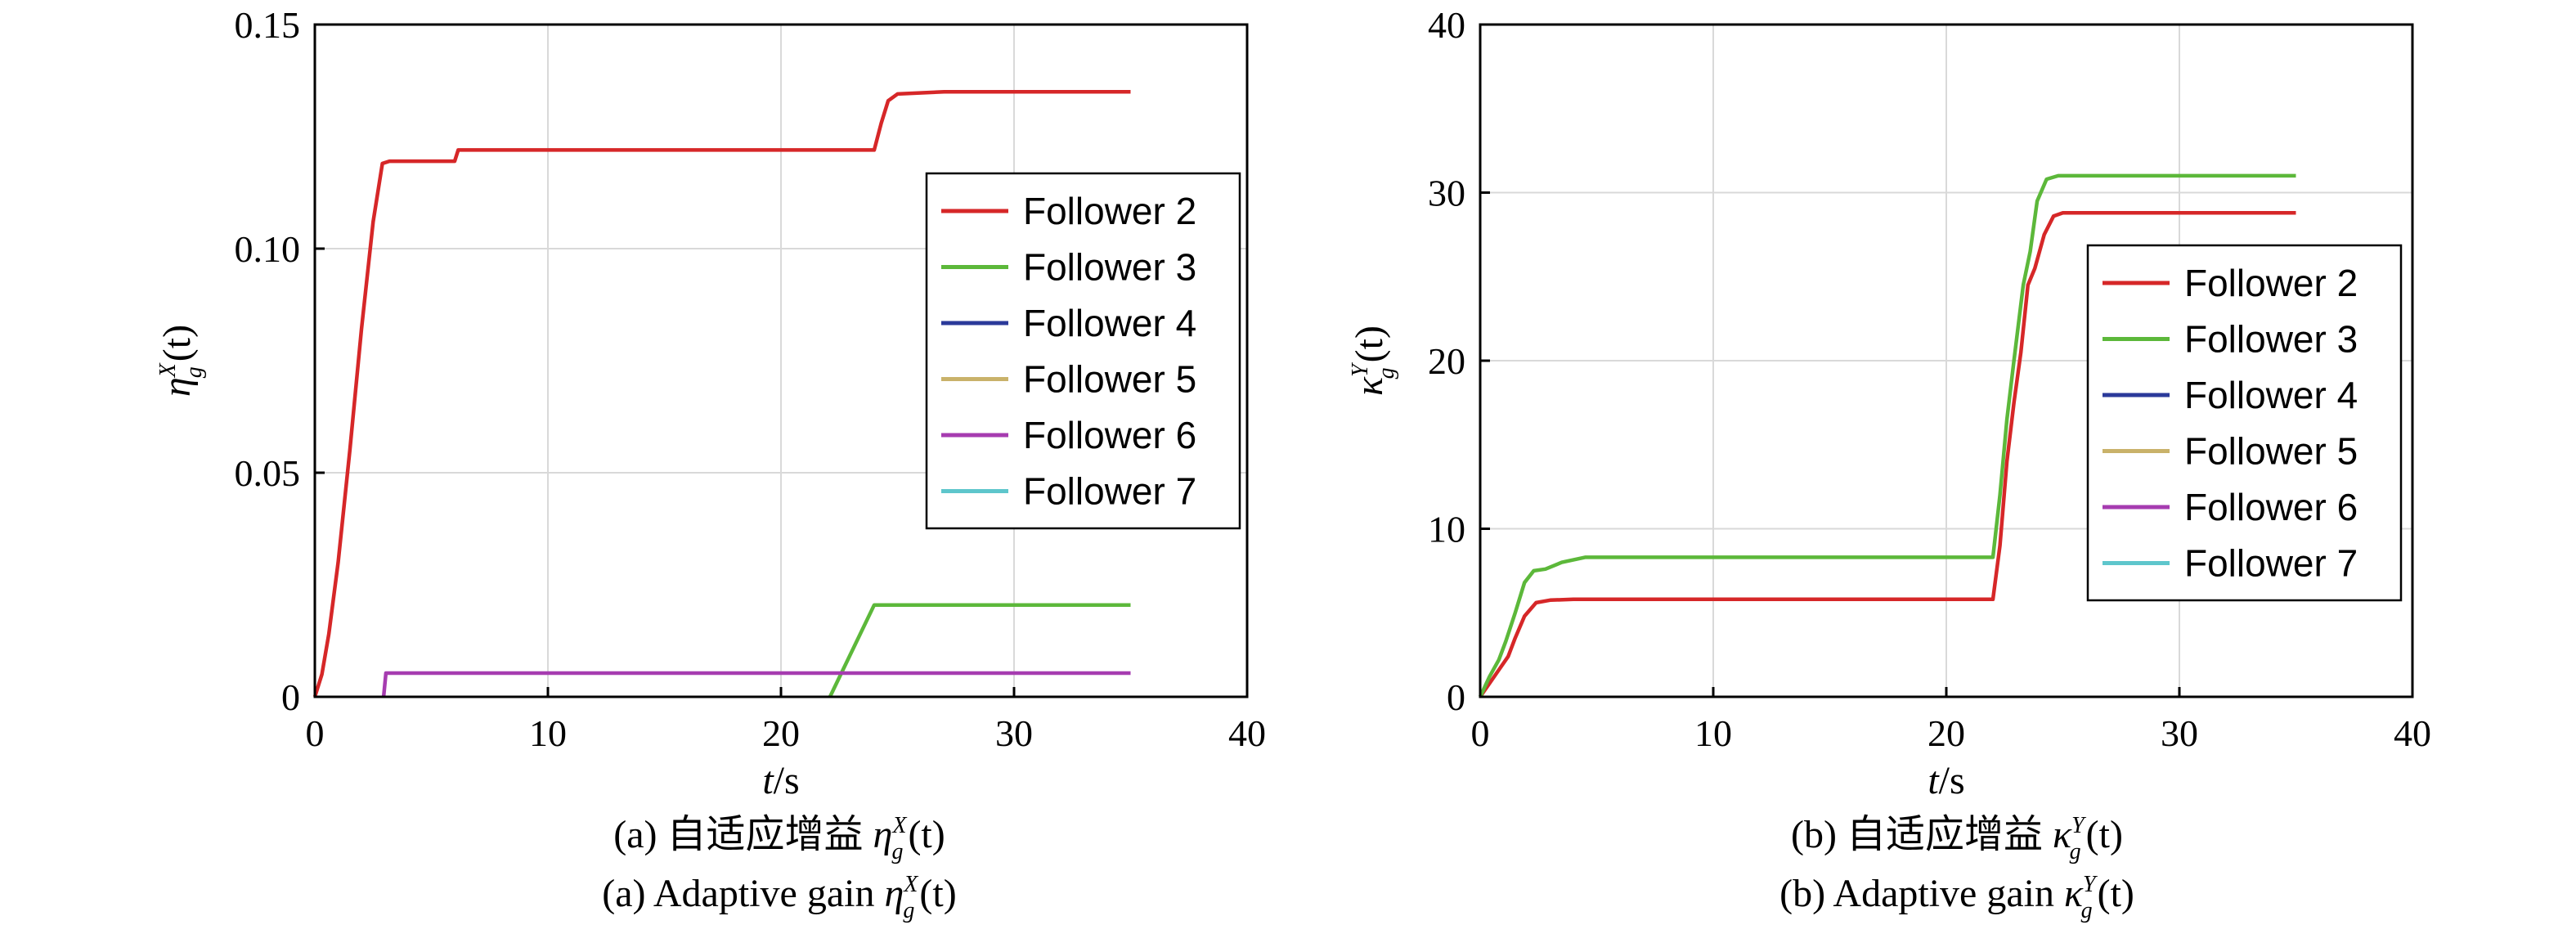 The width and height of the screenshot is (2576, 934). What do you see at coordinates (779, 897) in the screenshot?
I see `caption-en: (a) Adaptive gain ηX g (t)` at bounding box center [779, 897].